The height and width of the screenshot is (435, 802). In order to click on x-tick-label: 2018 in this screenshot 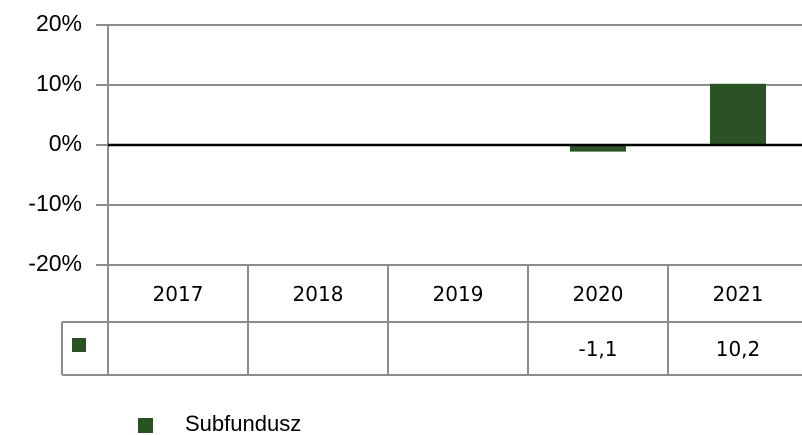, I will do `click(318, 294)`.